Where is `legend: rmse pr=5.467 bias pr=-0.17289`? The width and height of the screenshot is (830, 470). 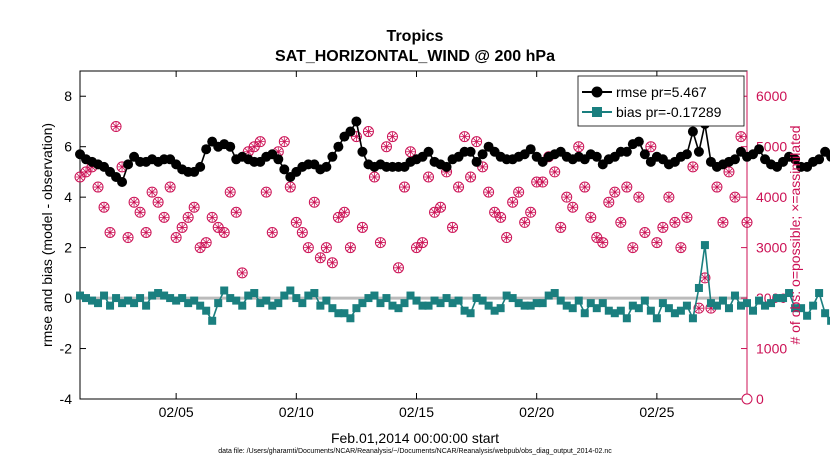 legend: rmse pr=5.467 bias pr=-0.17289 is located at coordinates (661, 101).